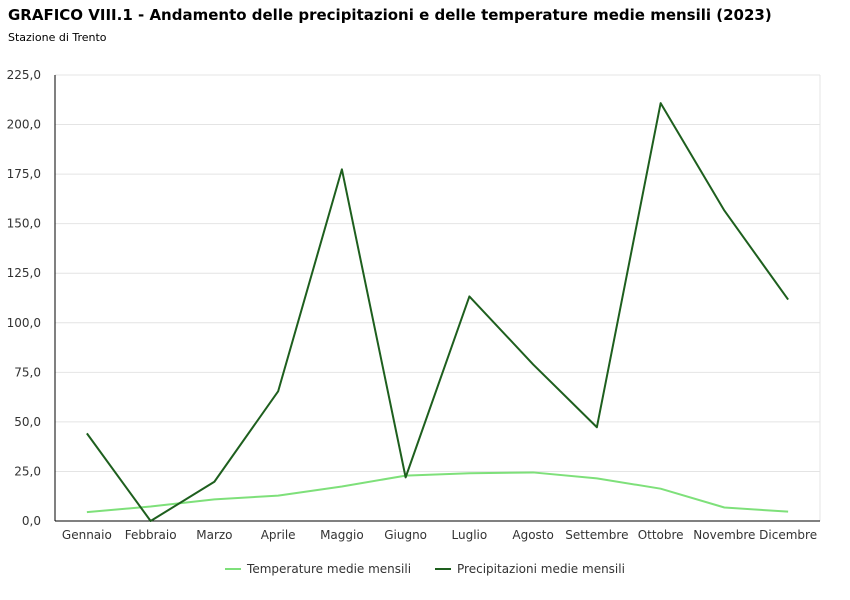 The width and height of the screenshot is (850, 600). Describe the element at coordinates (87, 535) in the screenshot. I see `x-tick-label: Gennaio` at that location.